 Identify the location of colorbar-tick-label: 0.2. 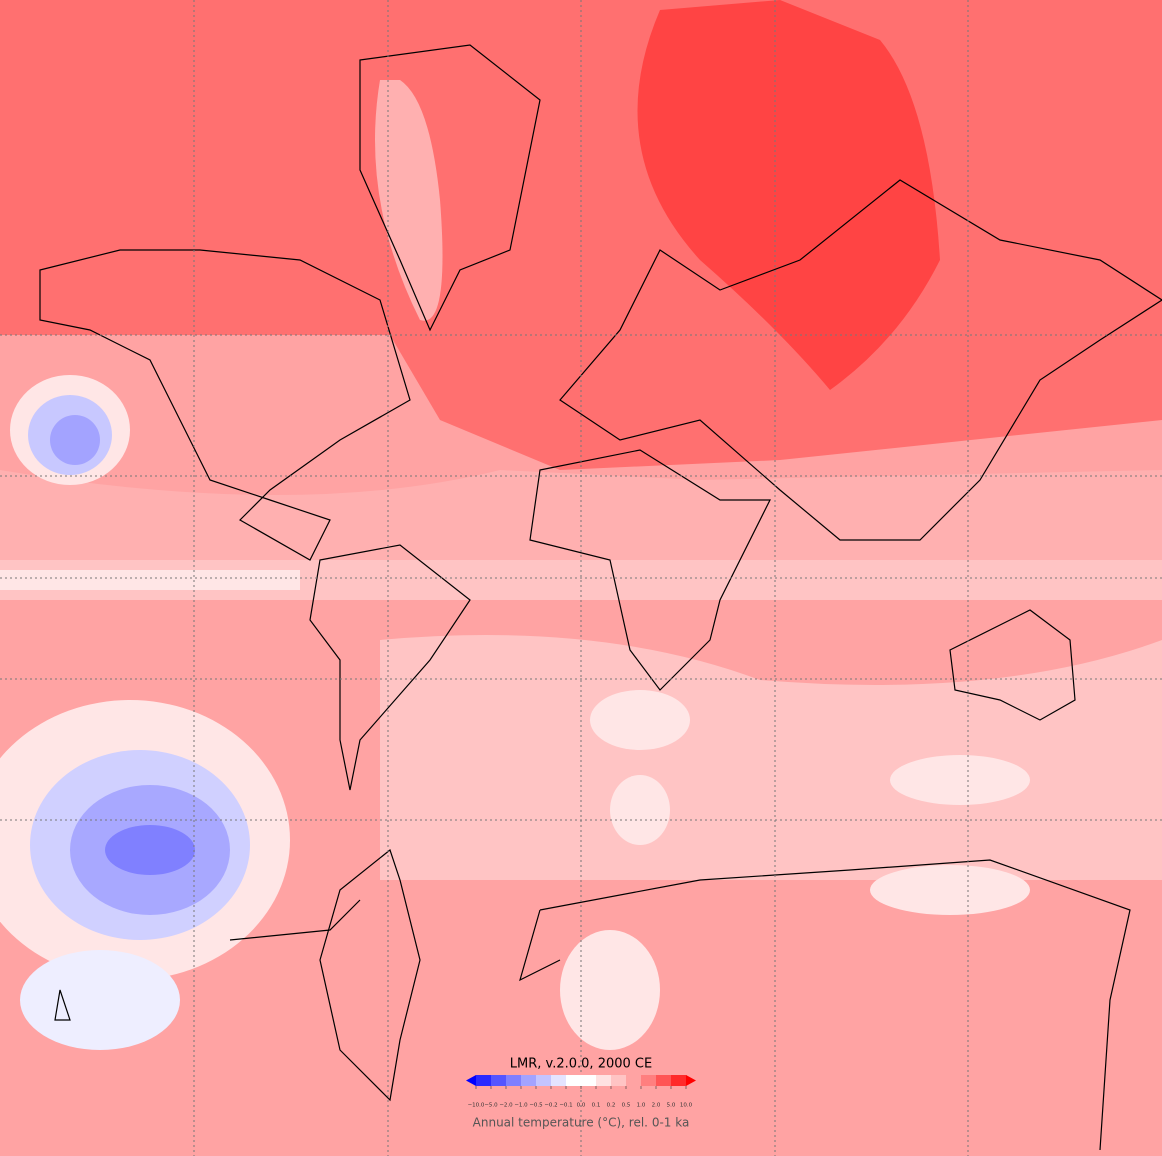
(611, 1106).